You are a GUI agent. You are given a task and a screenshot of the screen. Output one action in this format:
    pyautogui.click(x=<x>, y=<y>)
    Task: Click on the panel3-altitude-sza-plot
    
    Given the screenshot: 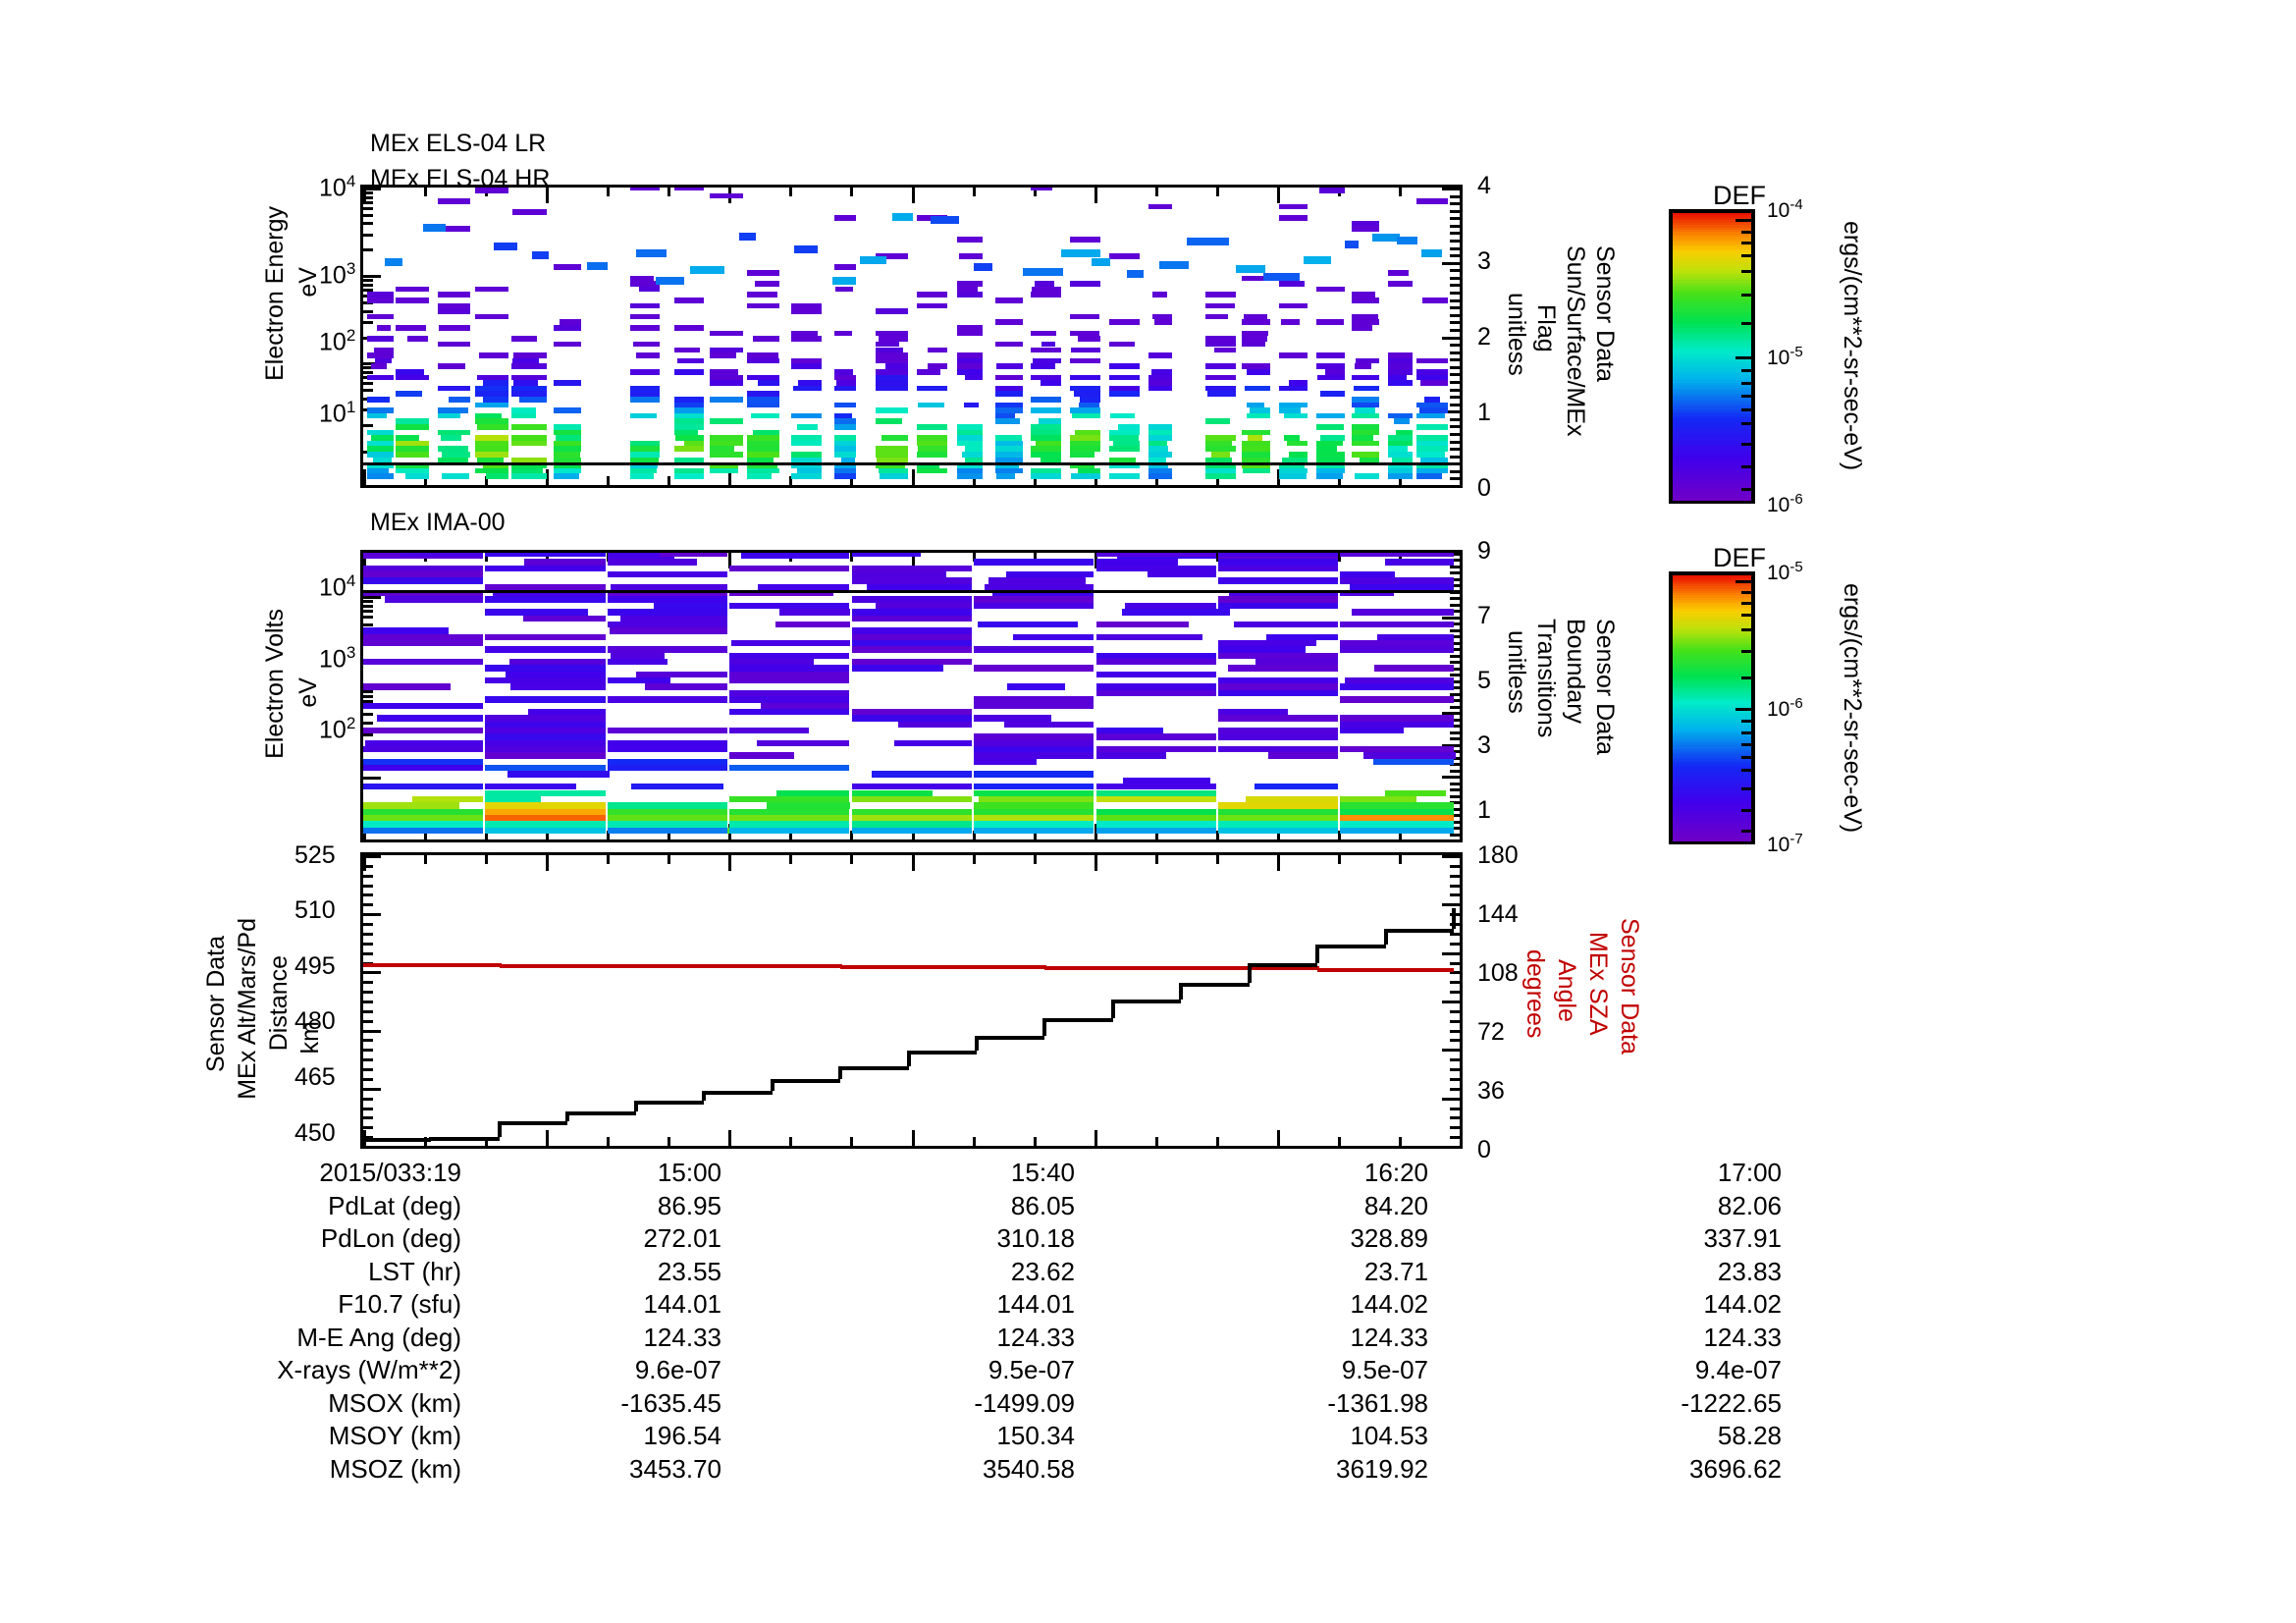 What is the action you would take?
    pyautogui.click(x=911, y=1000)
    